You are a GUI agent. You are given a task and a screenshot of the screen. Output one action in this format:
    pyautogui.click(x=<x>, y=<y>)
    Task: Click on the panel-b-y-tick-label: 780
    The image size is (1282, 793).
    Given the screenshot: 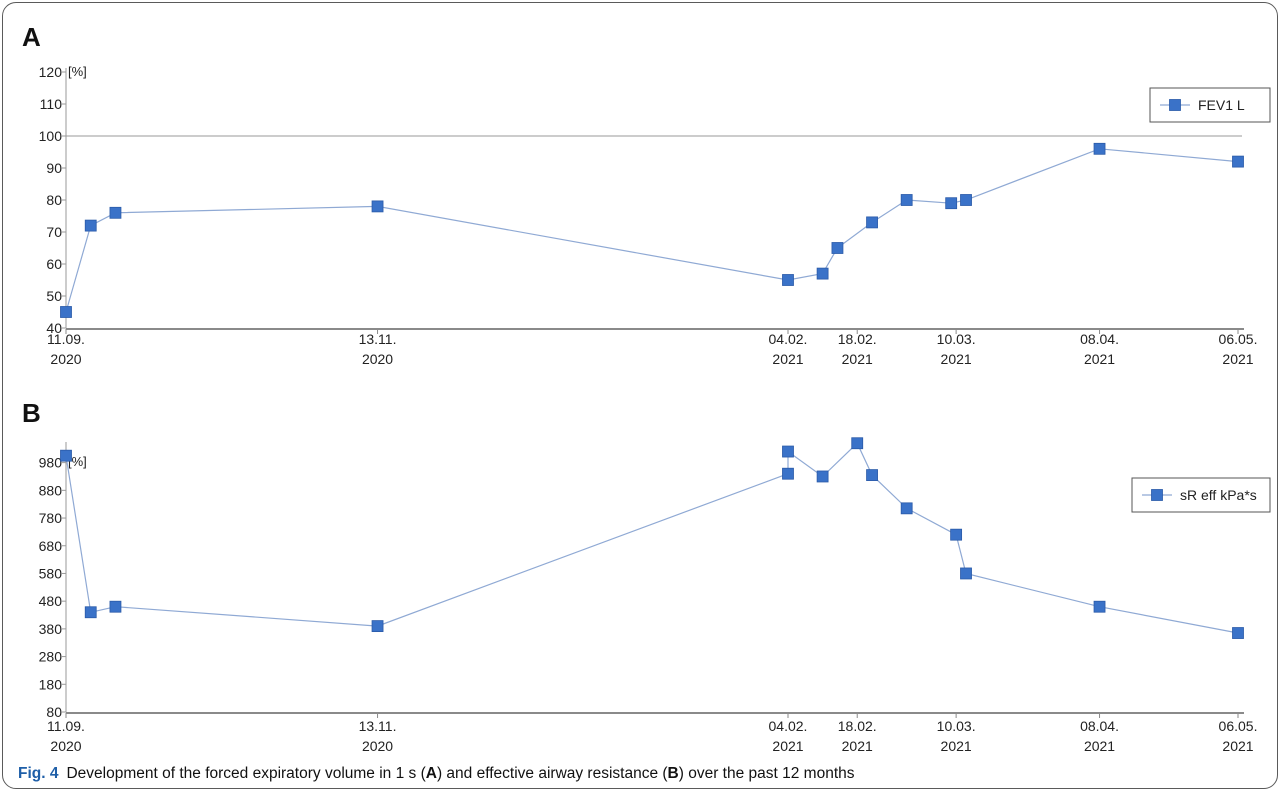 What is the action you would take?
    pyautogui.click(x=51, y=518)
    